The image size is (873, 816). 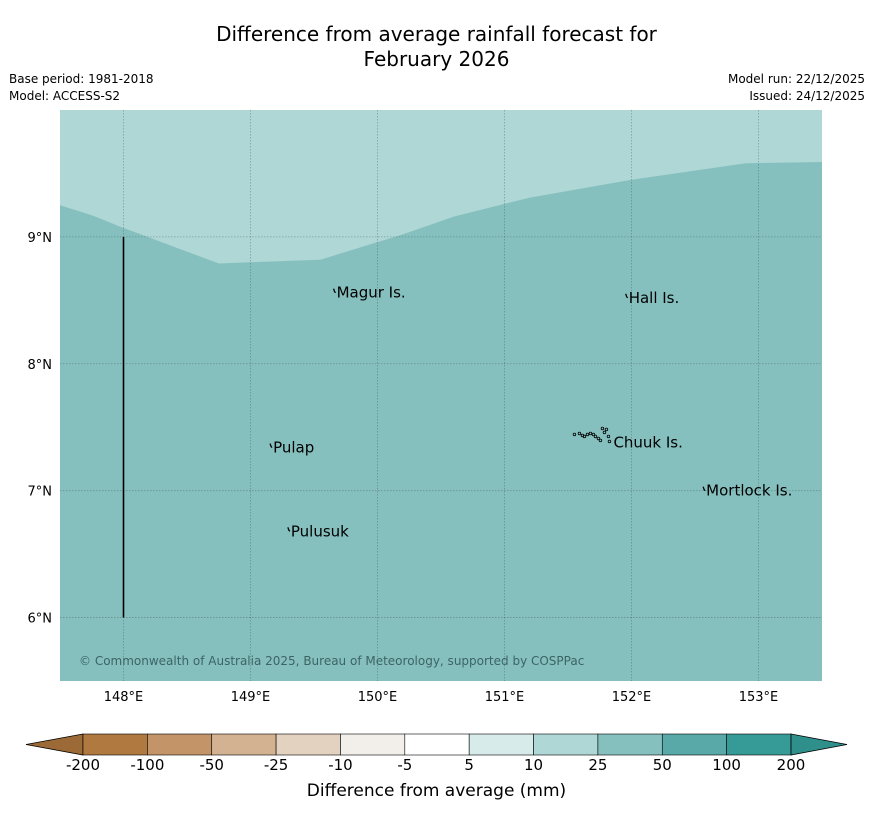 What do you see at coordinates (276, 765) in the screenshot?
I see `colorbar-tick: -25` at bounding box center [276, 765].